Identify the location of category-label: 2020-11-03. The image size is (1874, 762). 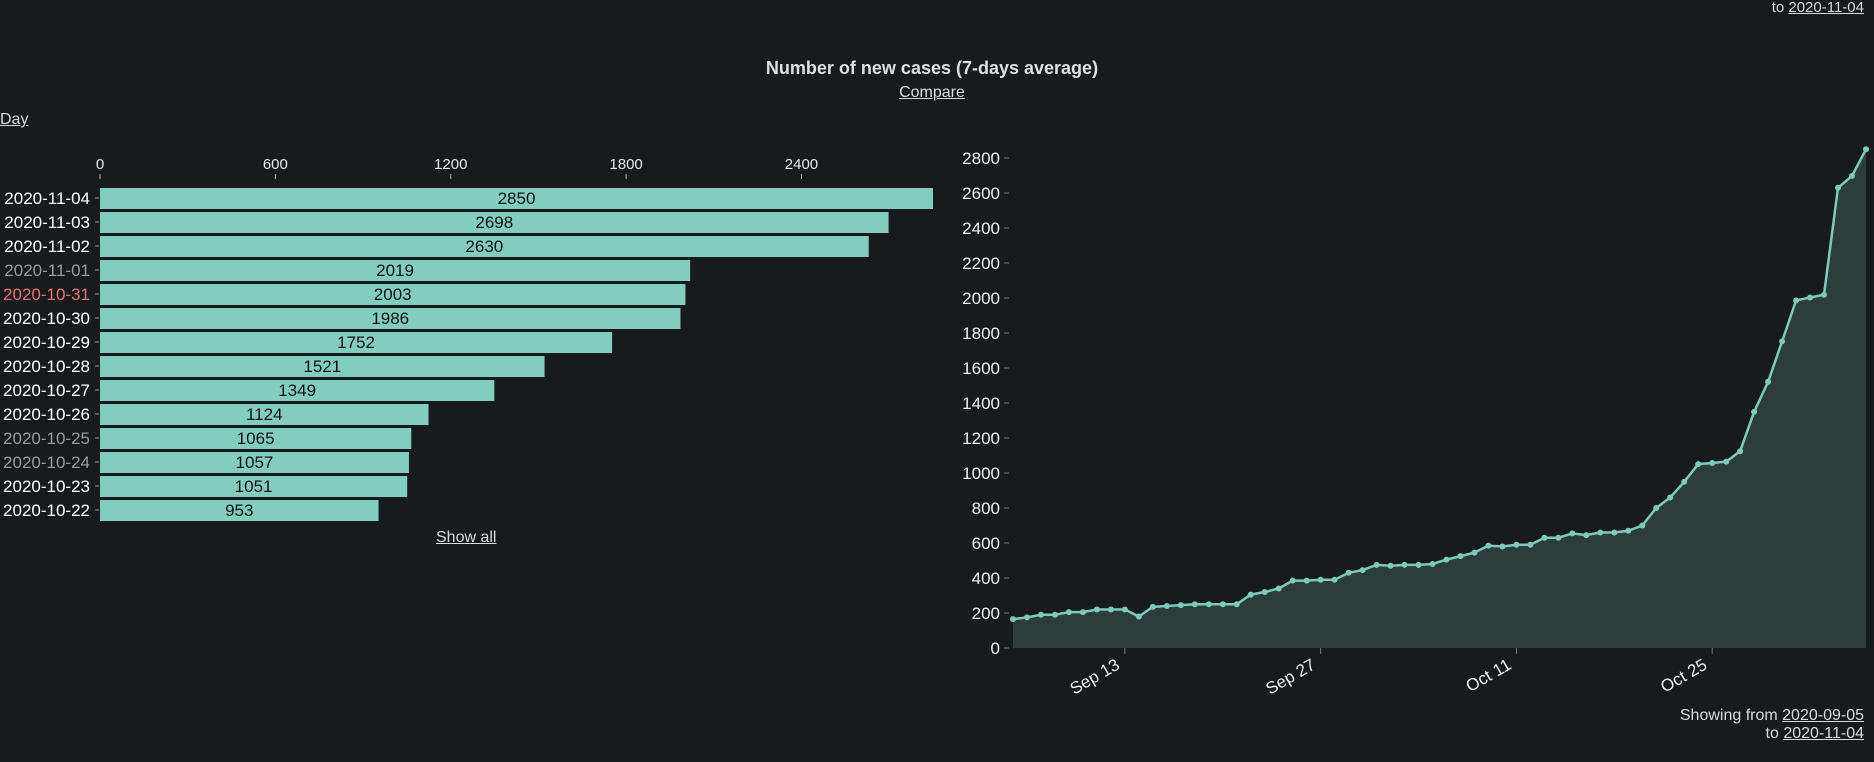
(47, 222).